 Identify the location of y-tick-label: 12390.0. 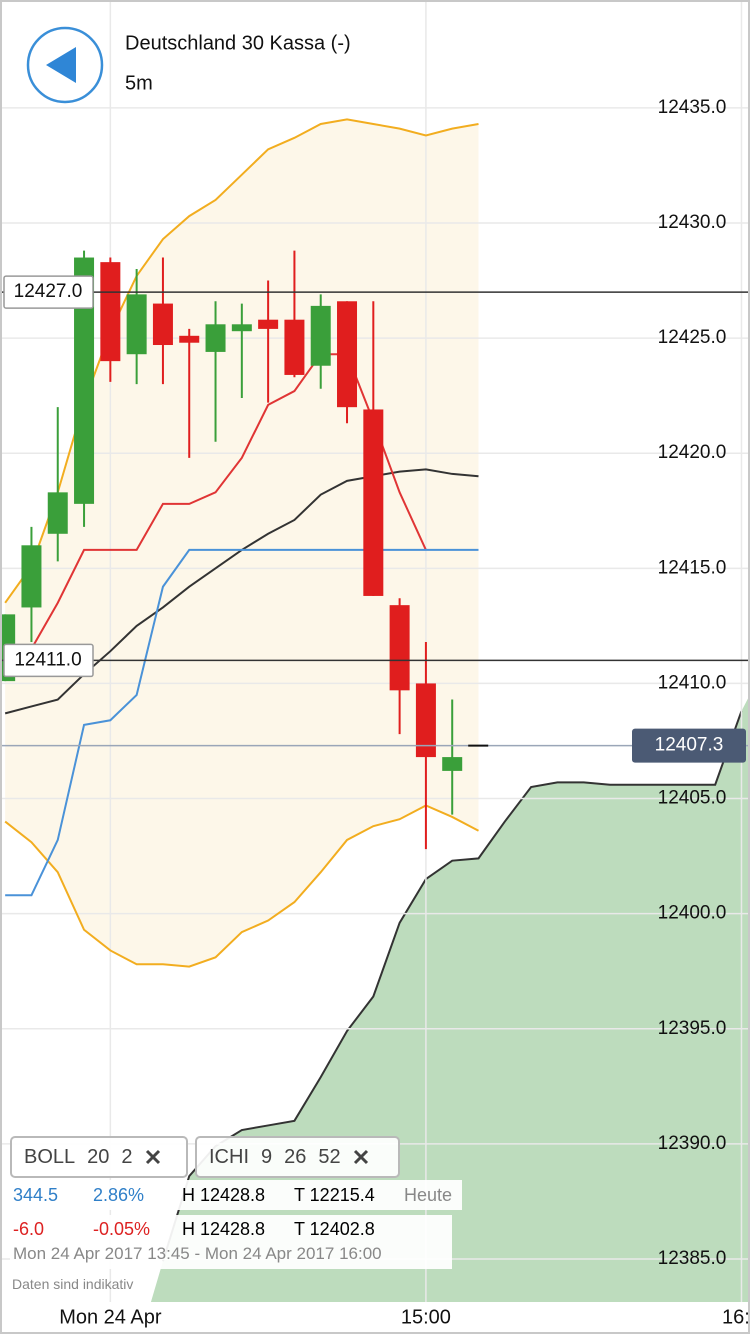
(692, 1143).